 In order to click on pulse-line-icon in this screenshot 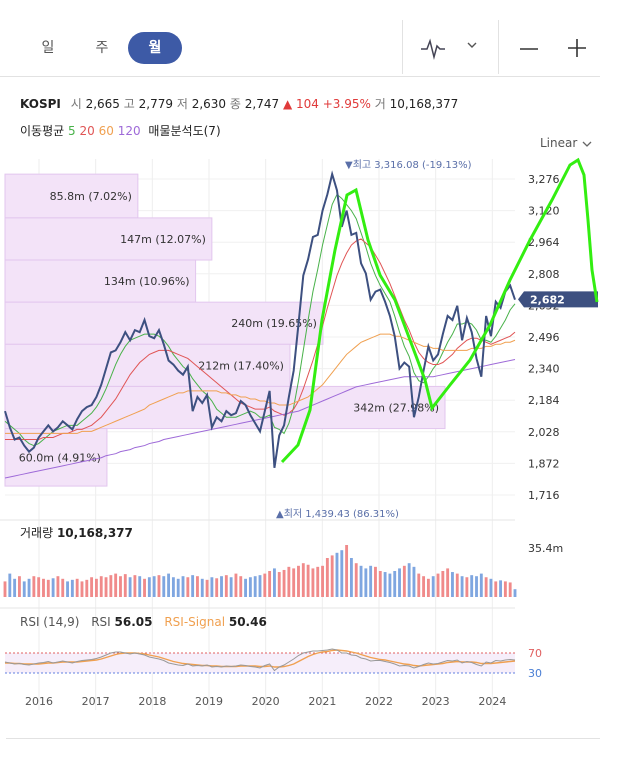, I will do `click(433, 49)`.